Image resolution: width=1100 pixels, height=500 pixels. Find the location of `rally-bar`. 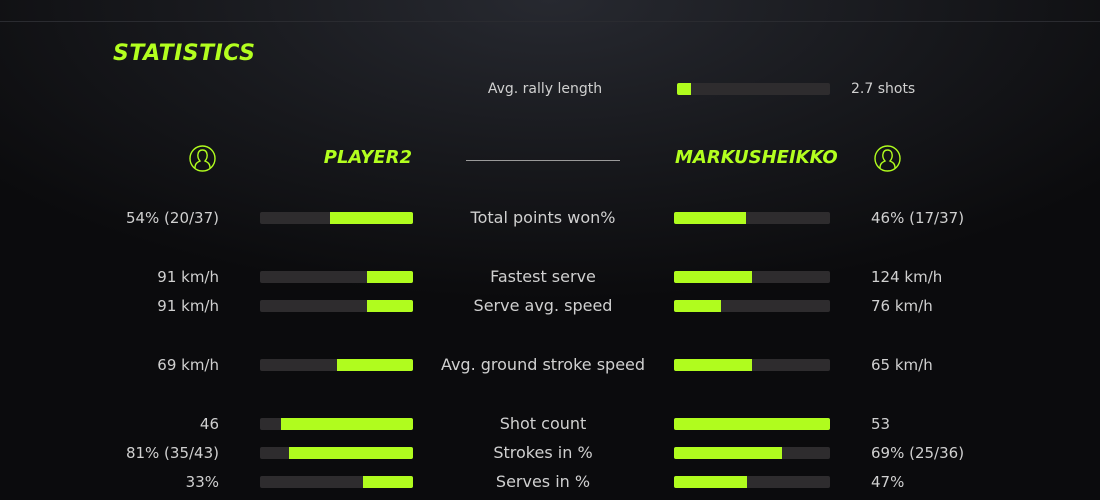

rally-bar is located at coordinates (753, 89).